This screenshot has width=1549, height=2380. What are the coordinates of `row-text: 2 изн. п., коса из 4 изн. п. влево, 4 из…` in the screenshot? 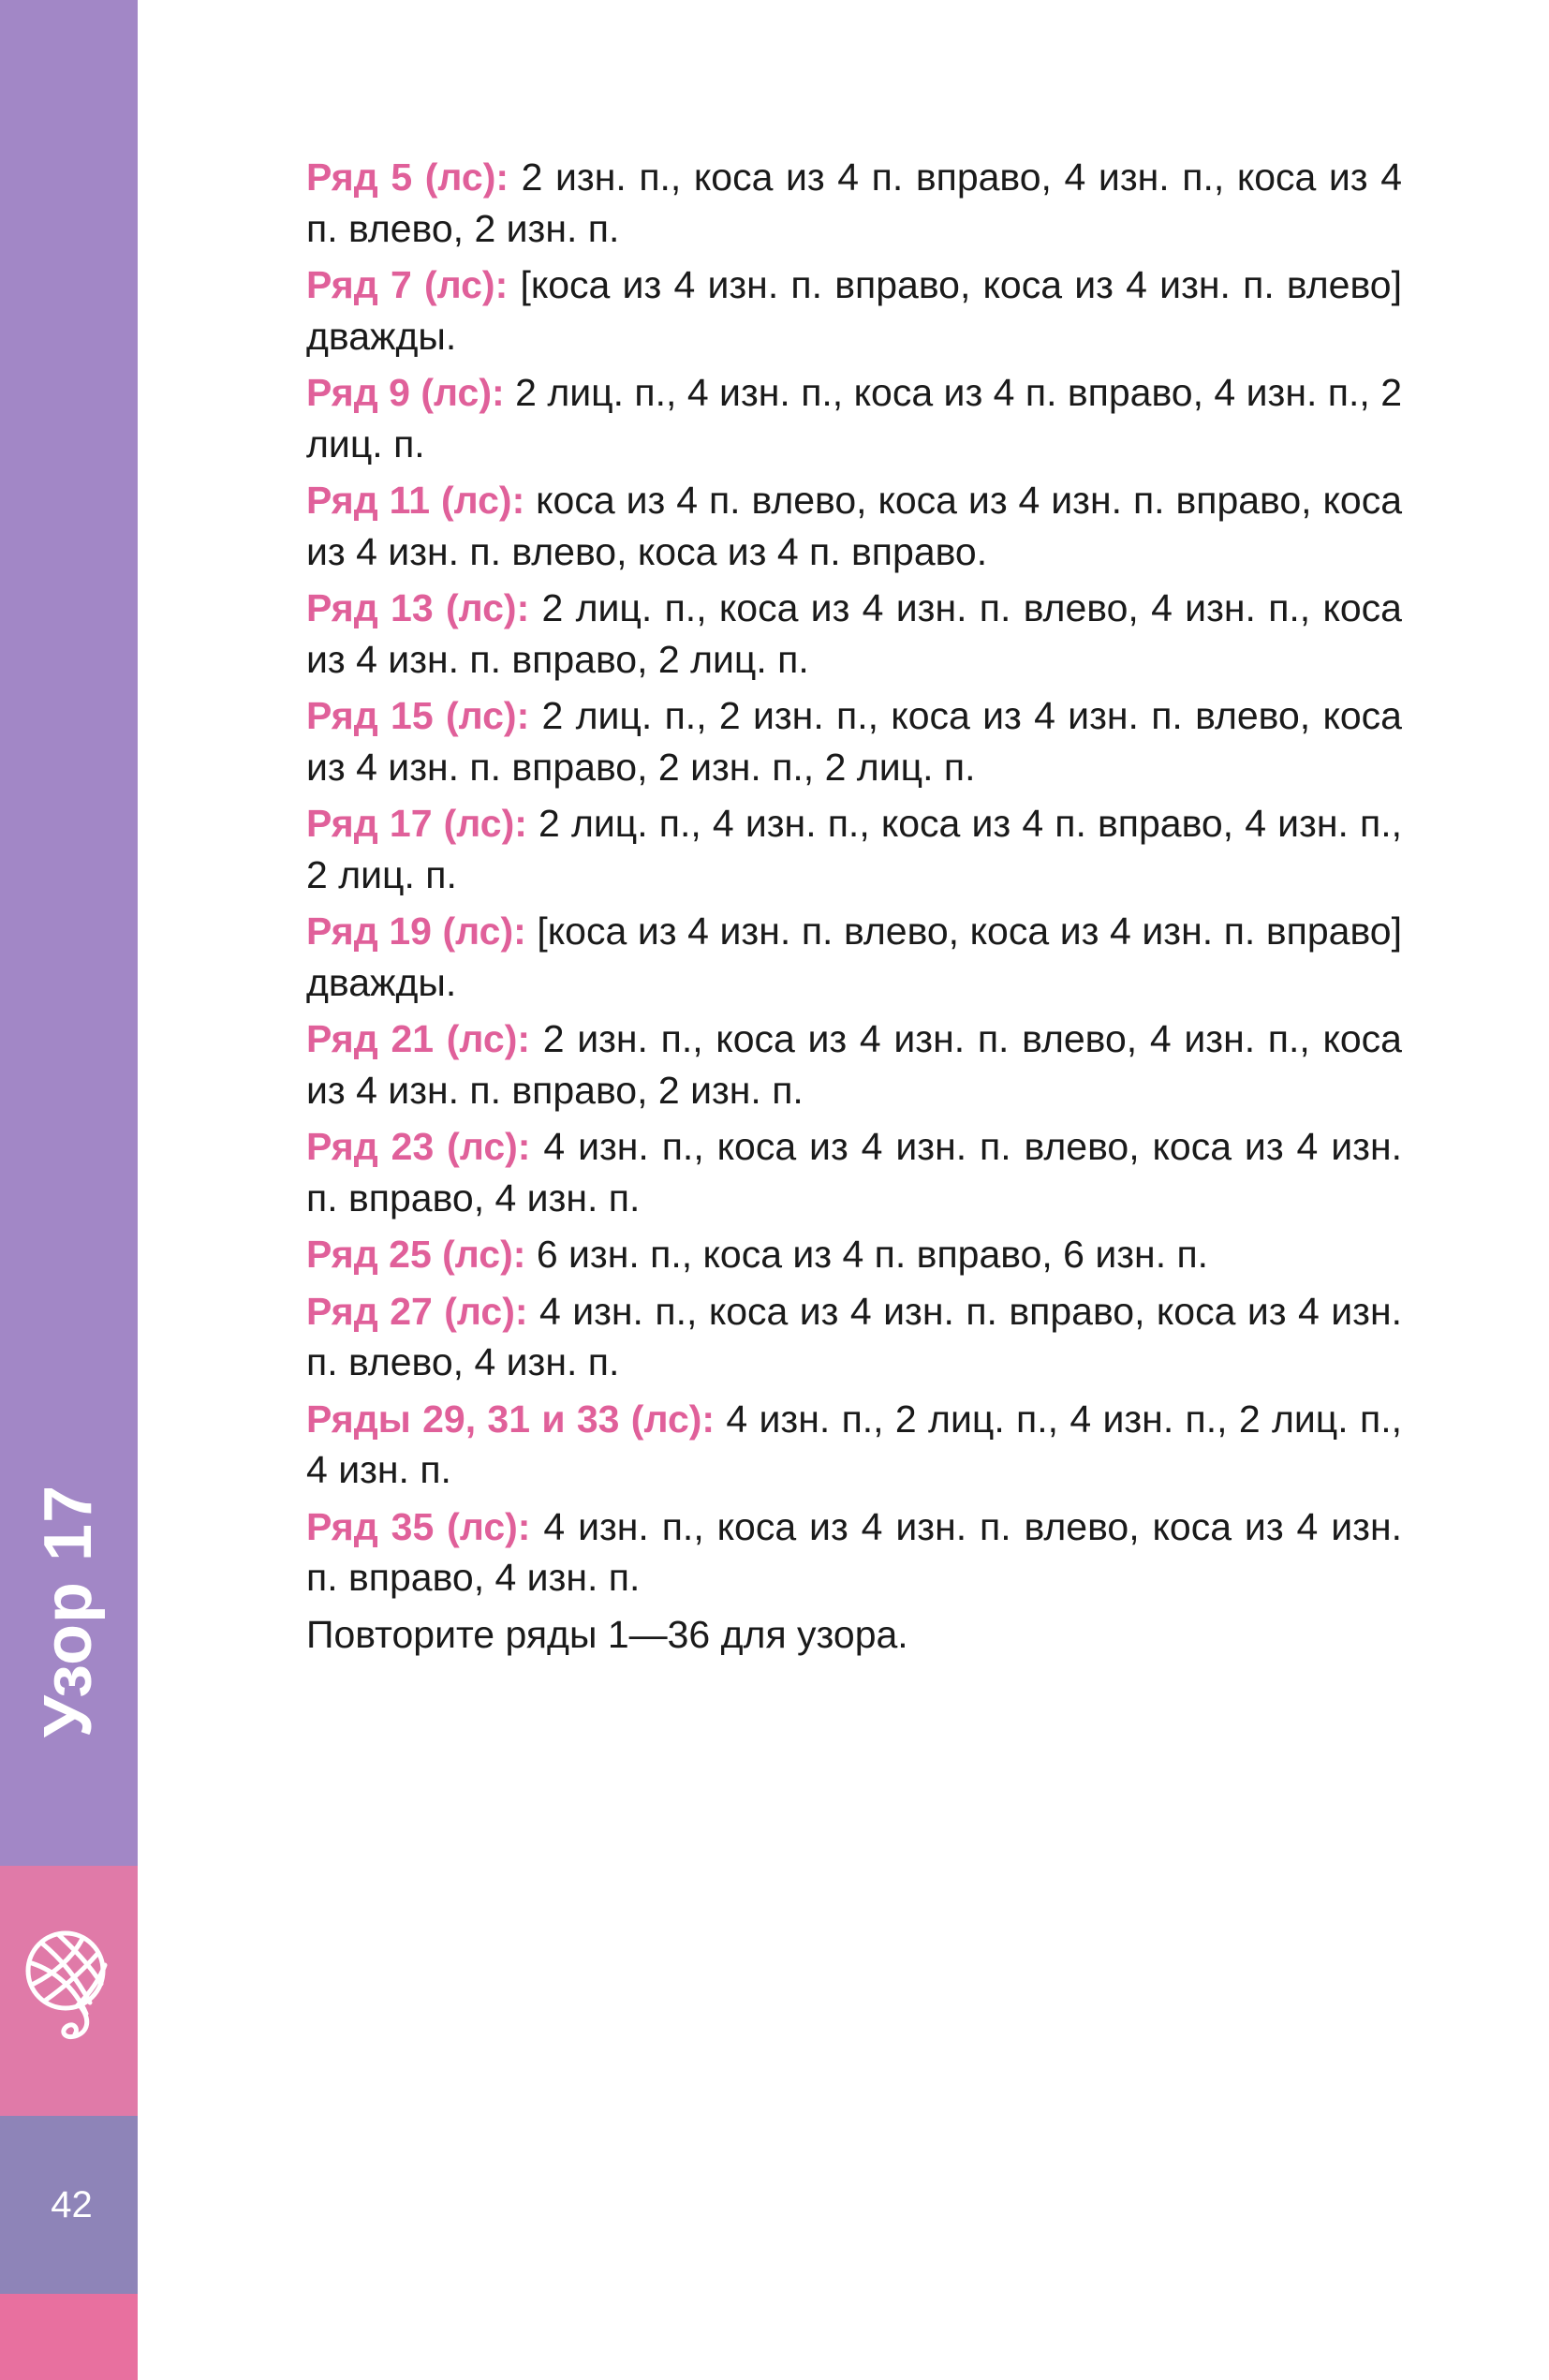 It's located at (854, 1064).